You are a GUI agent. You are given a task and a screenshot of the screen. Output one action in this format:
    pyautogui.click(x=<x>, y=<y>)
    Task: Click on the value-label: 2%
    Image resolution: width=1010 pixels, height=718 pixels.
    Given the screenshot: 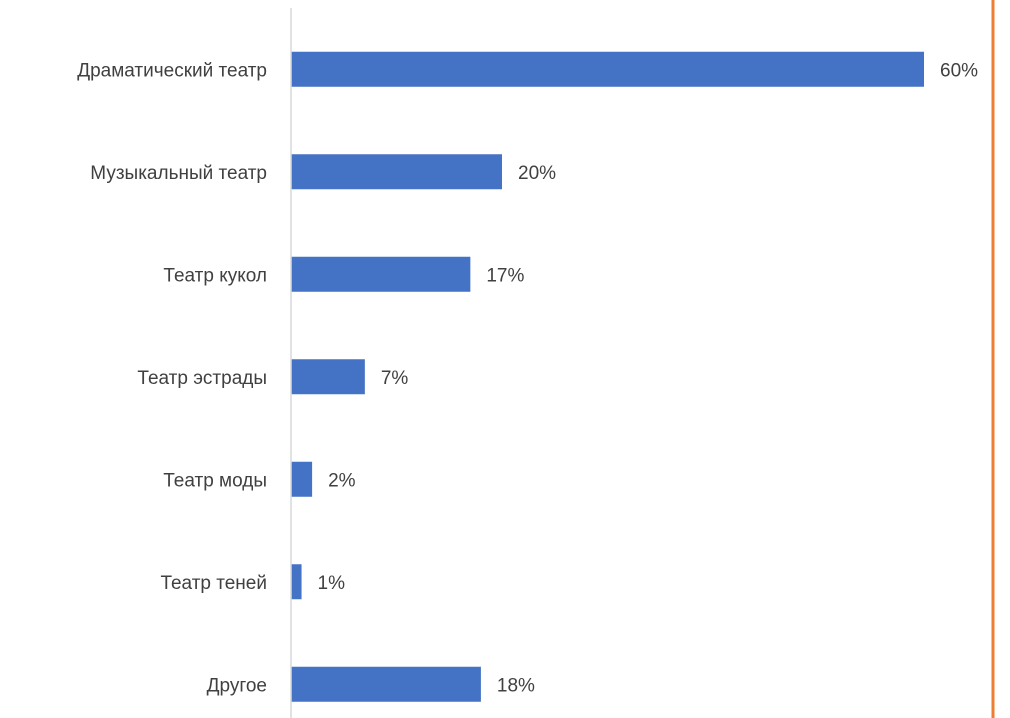 What is the action you would take?
    pyautogui.click(x=342, y=480)
    